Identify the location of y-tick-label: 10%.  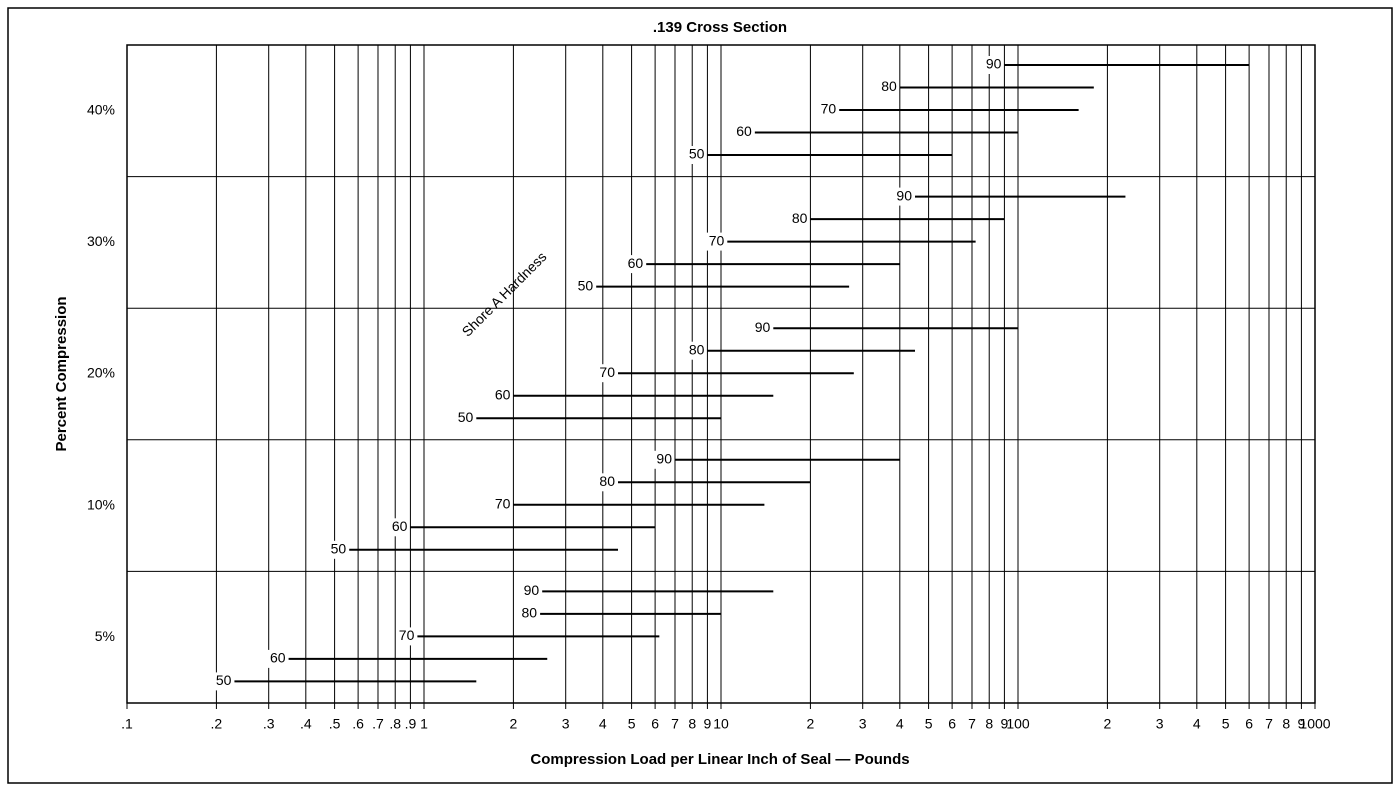
(101, 504).